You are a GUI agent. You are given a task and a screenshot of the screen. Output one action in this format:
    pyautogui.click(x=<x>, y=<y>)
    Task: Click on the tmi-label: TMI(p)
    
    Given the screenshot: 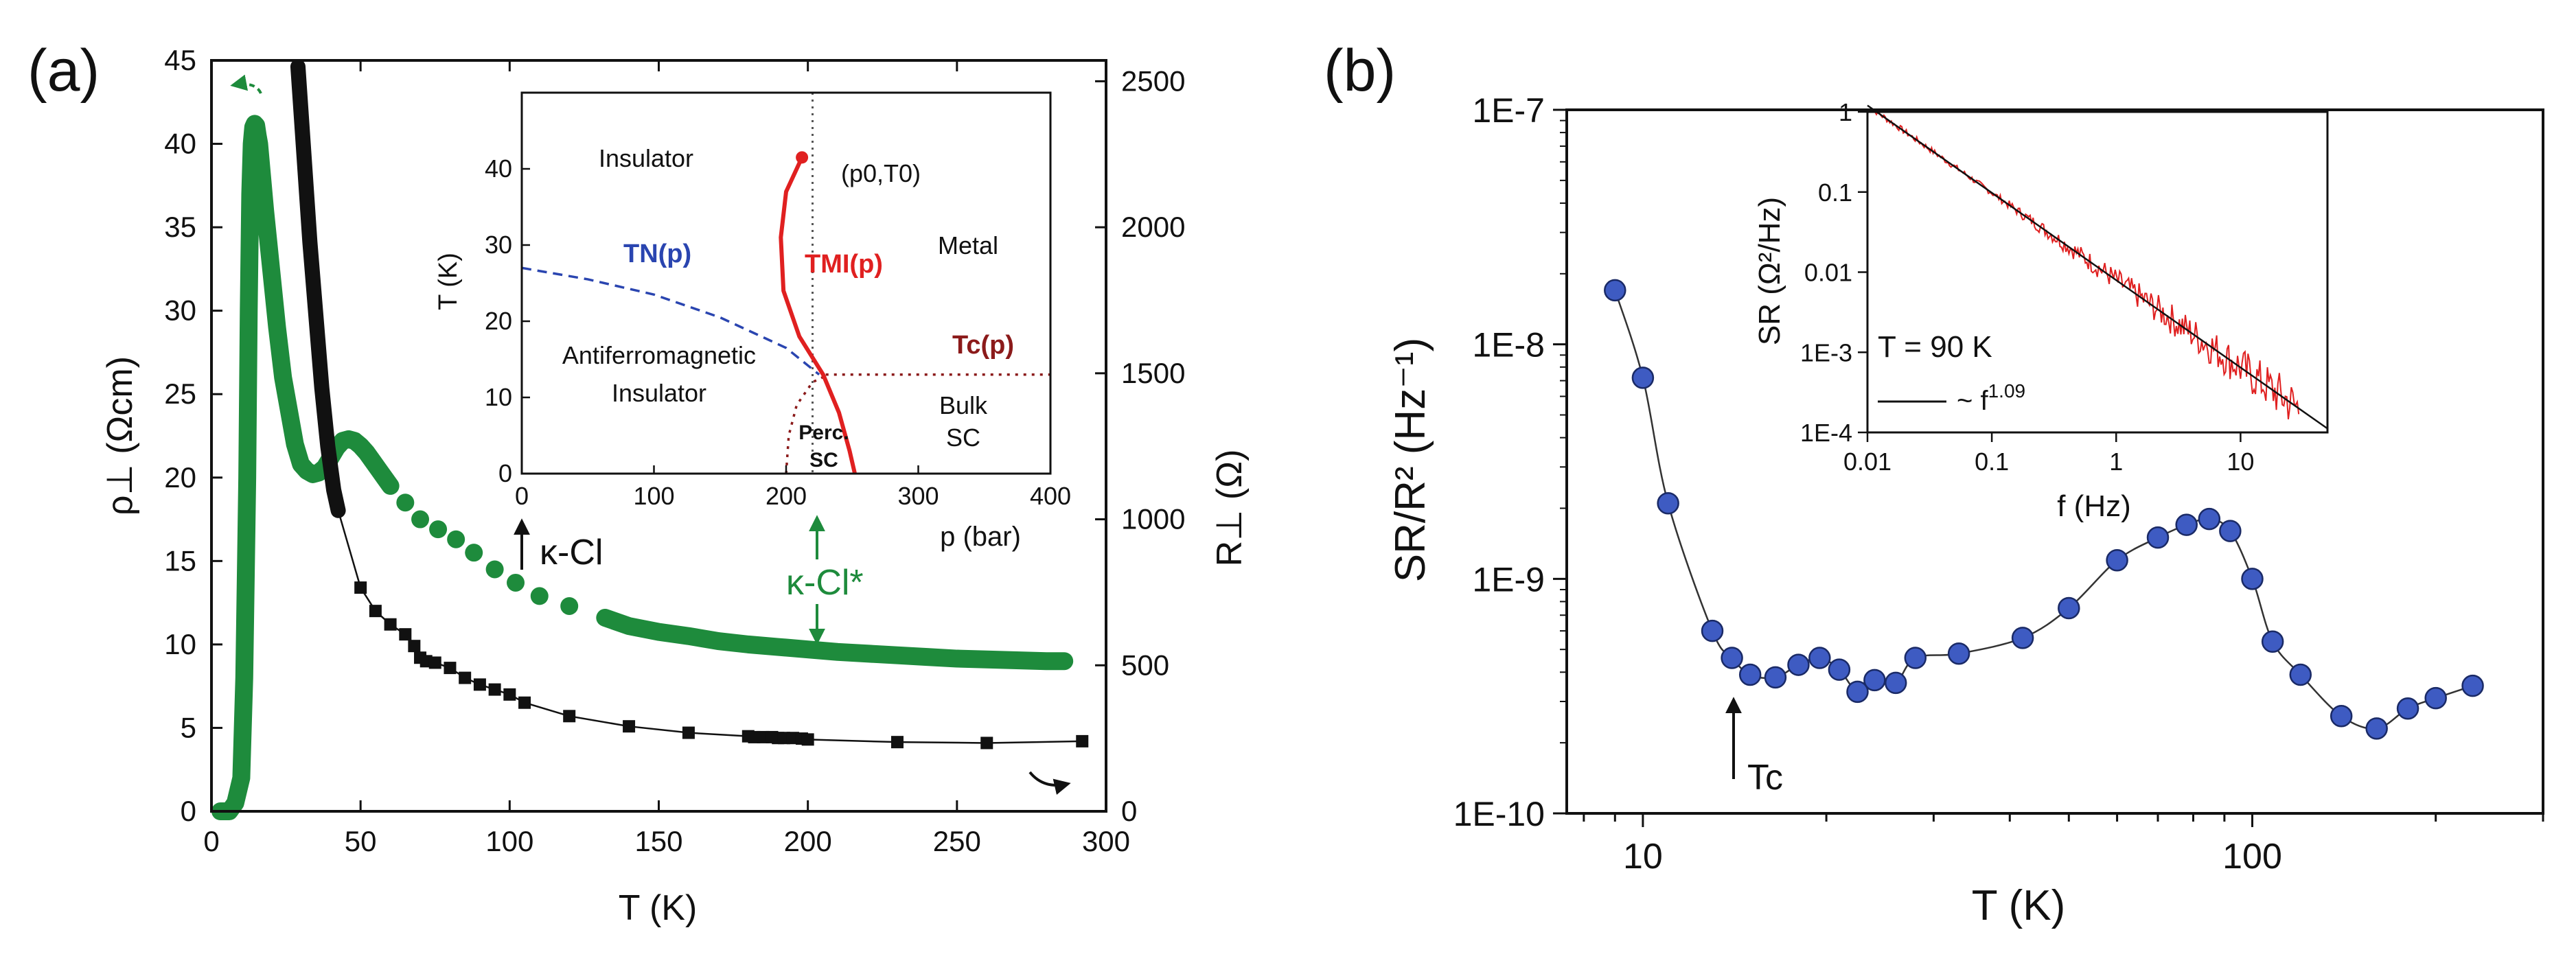 What is the action you would take?
    pyautogui.click(x=844, y=264)
    